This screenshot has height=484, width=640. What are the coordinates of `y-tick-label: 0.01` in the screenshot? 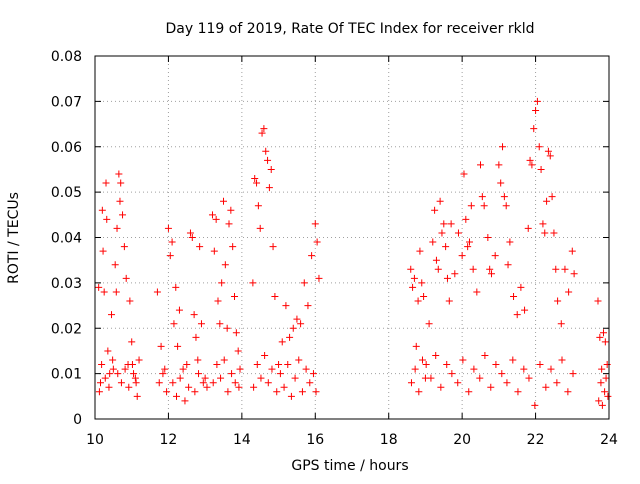 It's located at (66, 375).